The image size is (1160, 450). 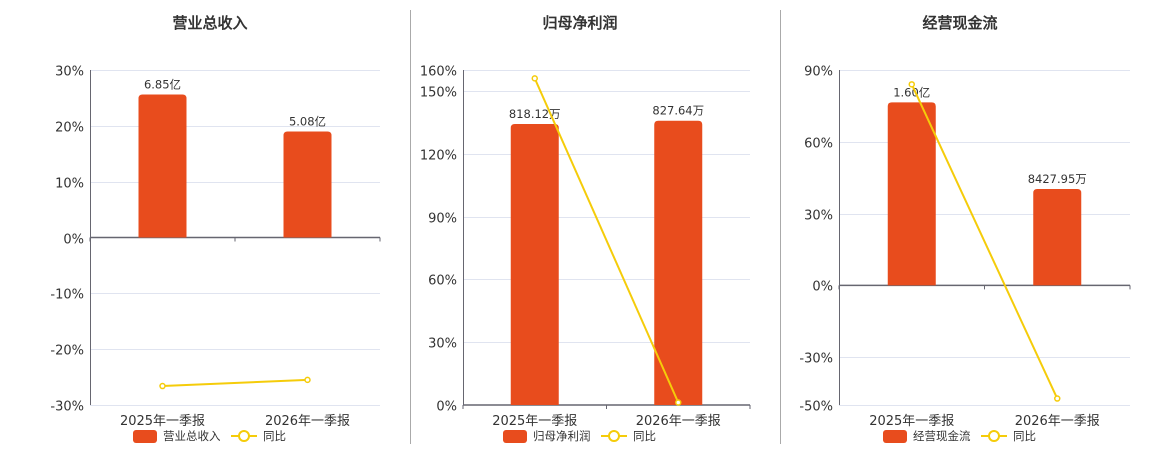 I want to click on y-tick-label: -20%, so click(x=67, y=351).